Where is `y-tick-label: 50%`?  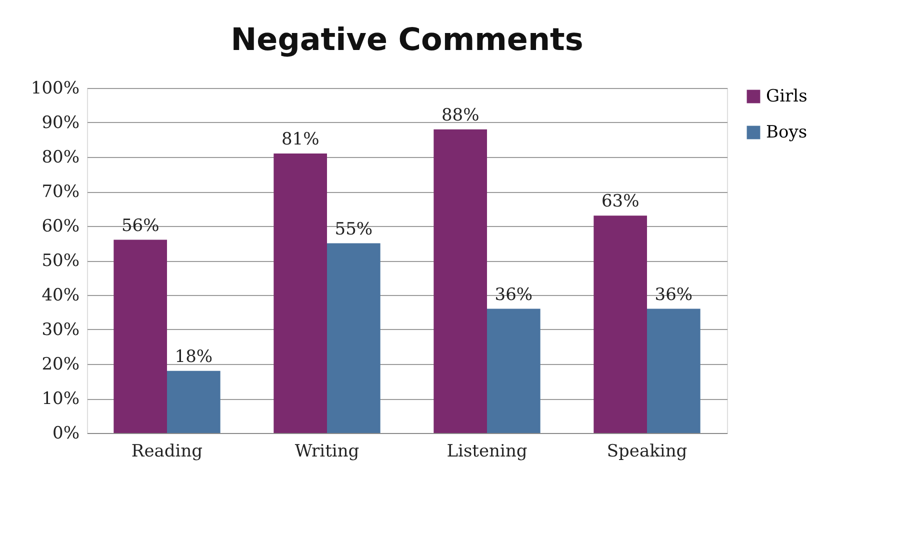 y-tick-label: 50% is located at coordinates (61, 261).